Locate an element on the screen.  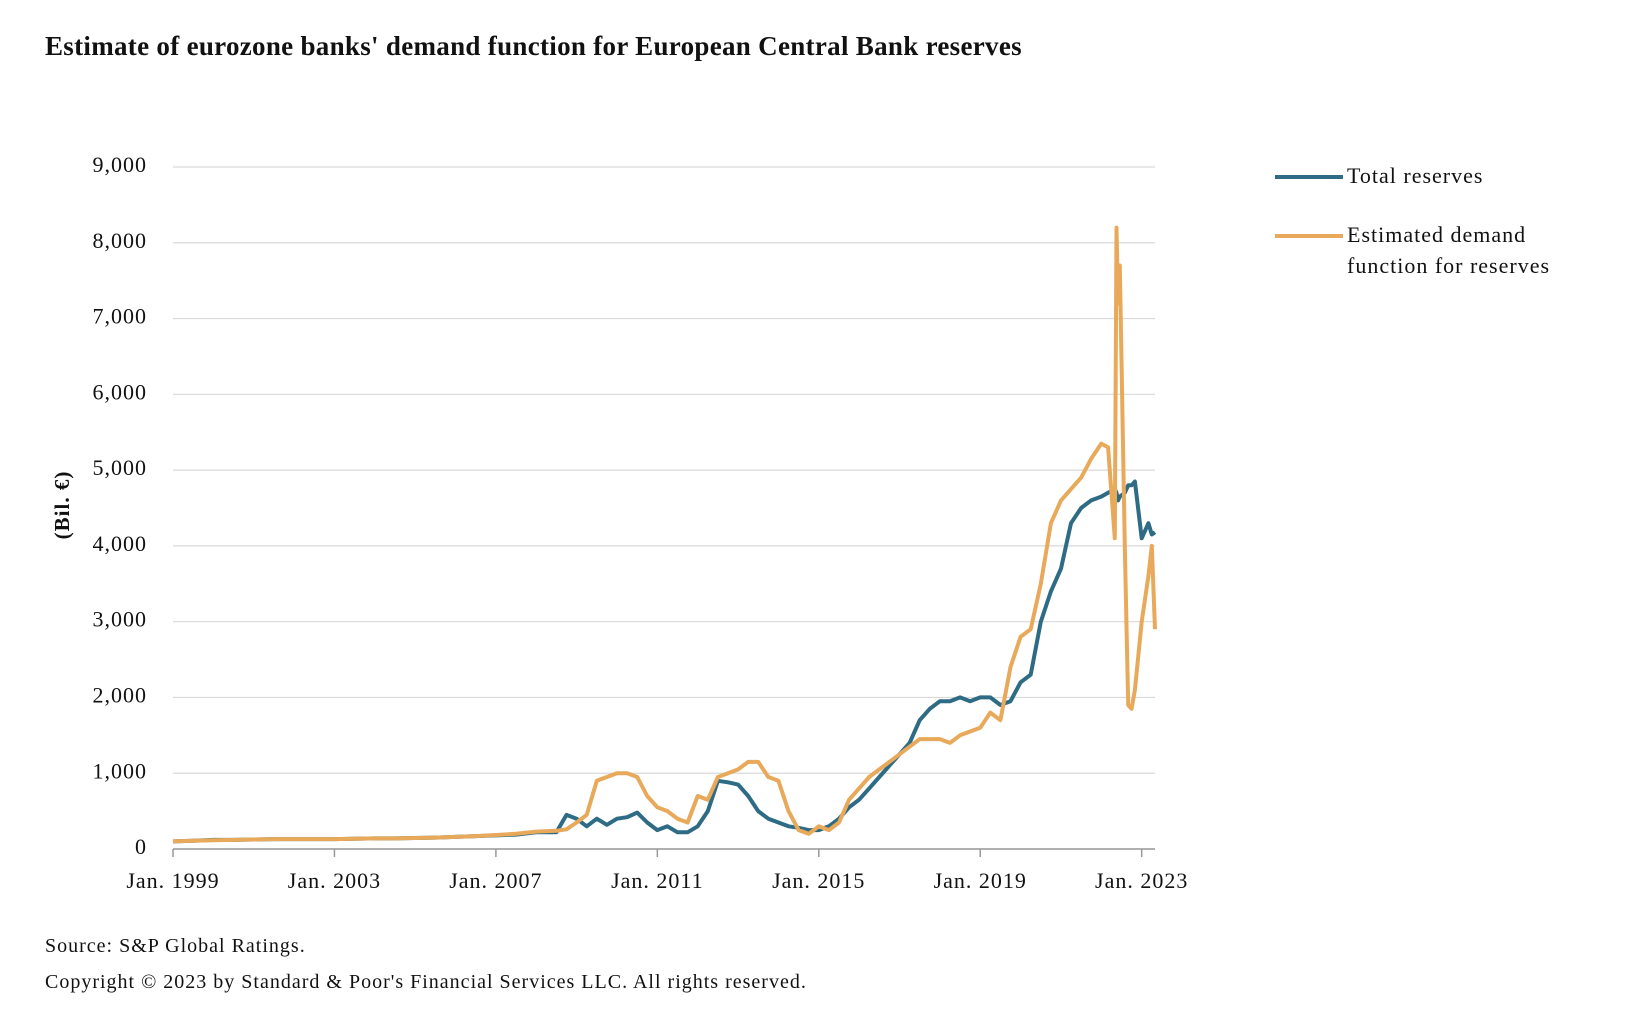
y-tick-label: 1,000 is located at coordinates (120, 770).